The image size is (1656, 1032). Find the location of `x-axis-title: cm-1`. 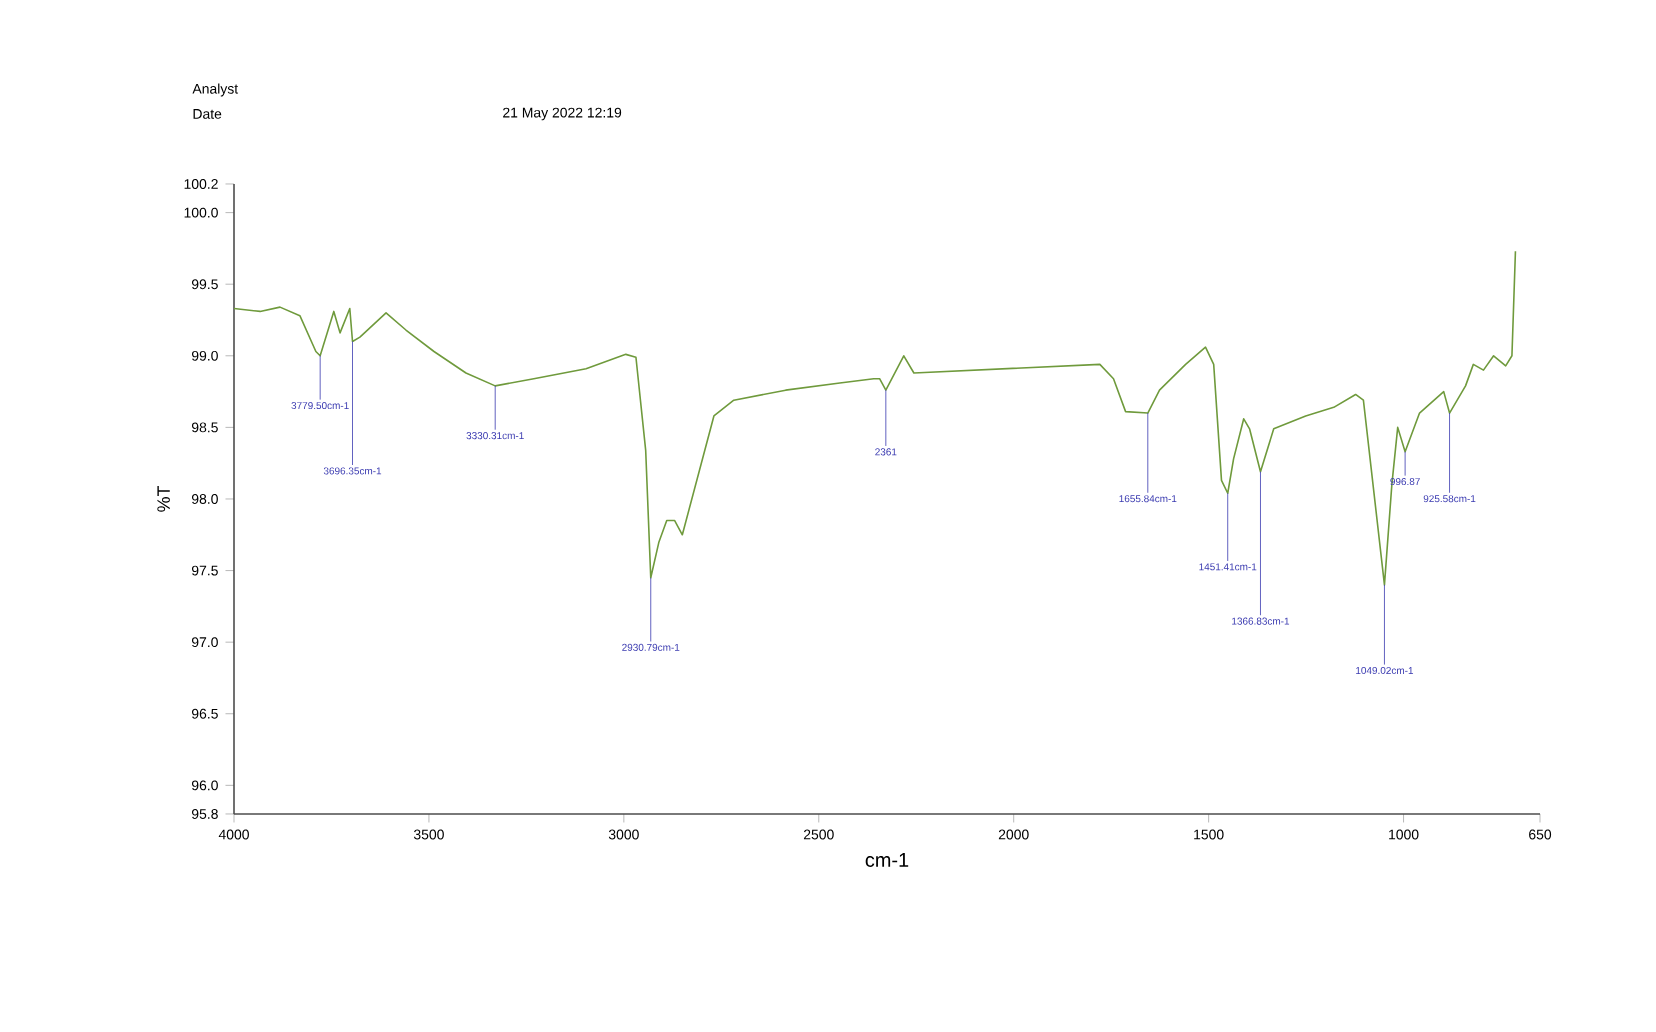

x-axis-title: cm-1 is located at coordinates (887, 860).